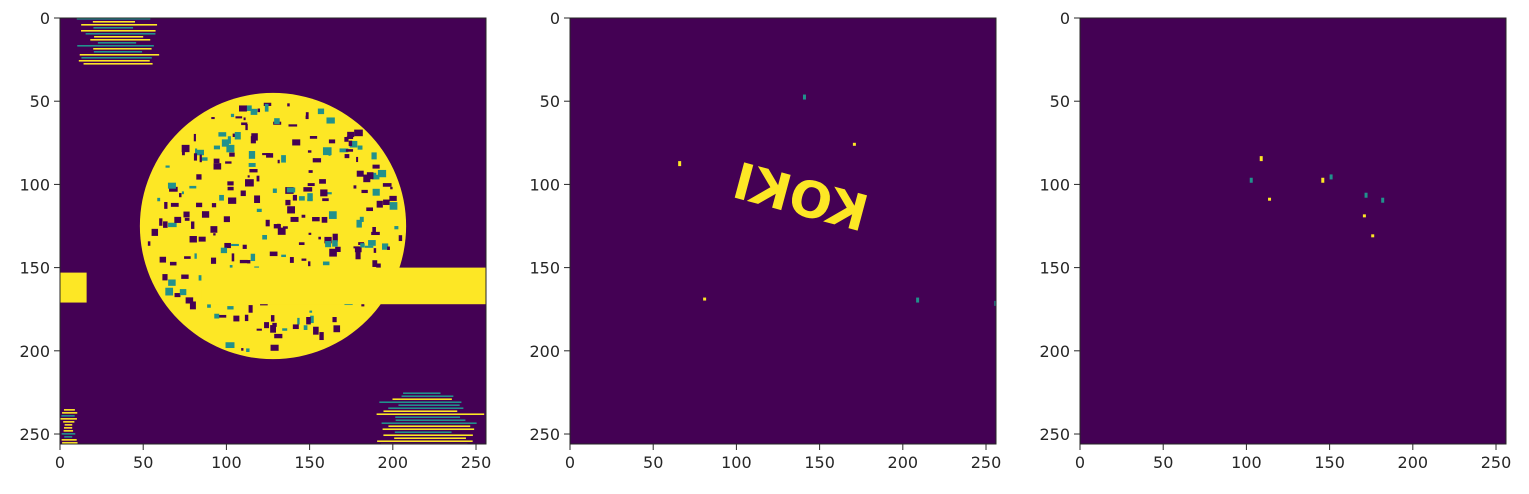 The width and height of the screenshot is (1529, 494). What do you see at coordinates (544, 434) in the screenshot?
I see `y-tick-label: 250` at bounding box center [544, 434].